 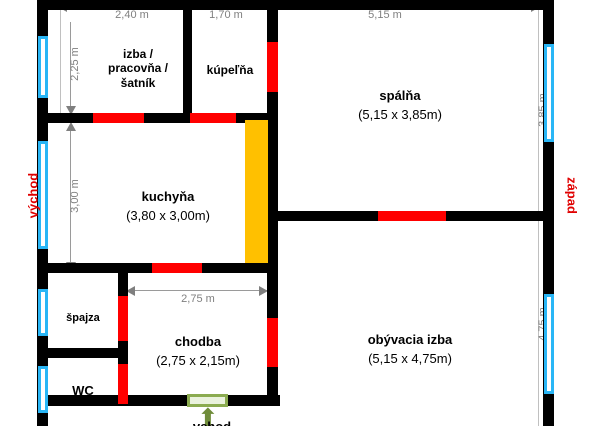 What do you see at coordinates (82, 353) in the screenshot?
I see `wall-interior-spajza-wc` at bounding box center [82, 353].